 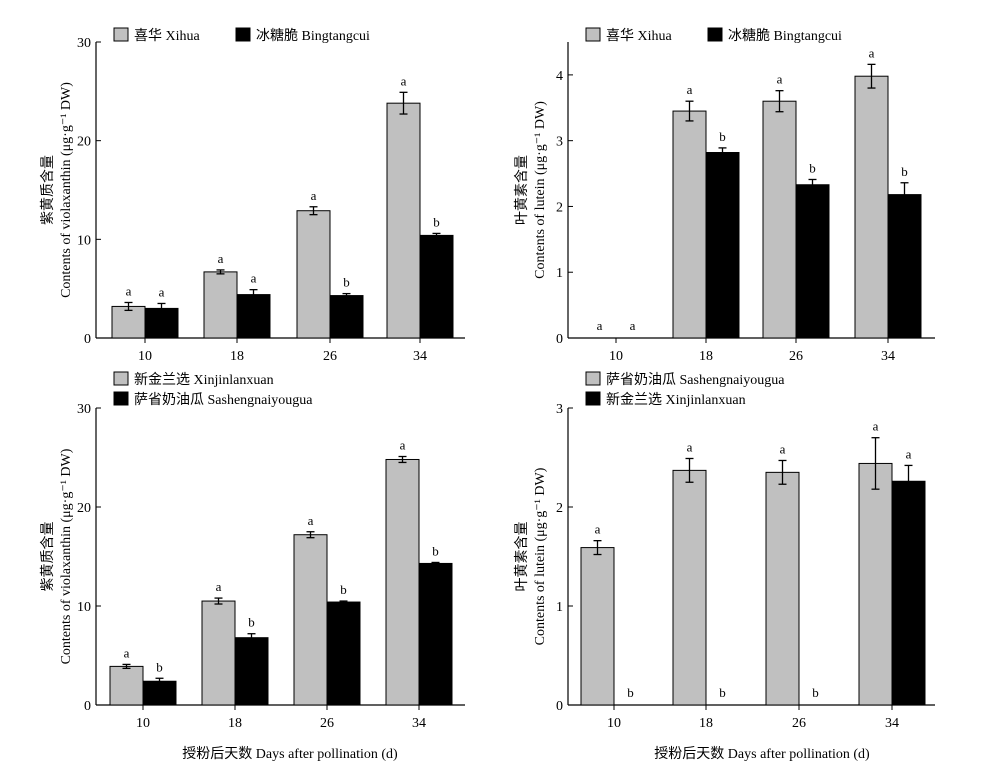 I want to click on x-axis-title-left: 授粉后天数 Days after pollination (d), so click(x=290, y=754).